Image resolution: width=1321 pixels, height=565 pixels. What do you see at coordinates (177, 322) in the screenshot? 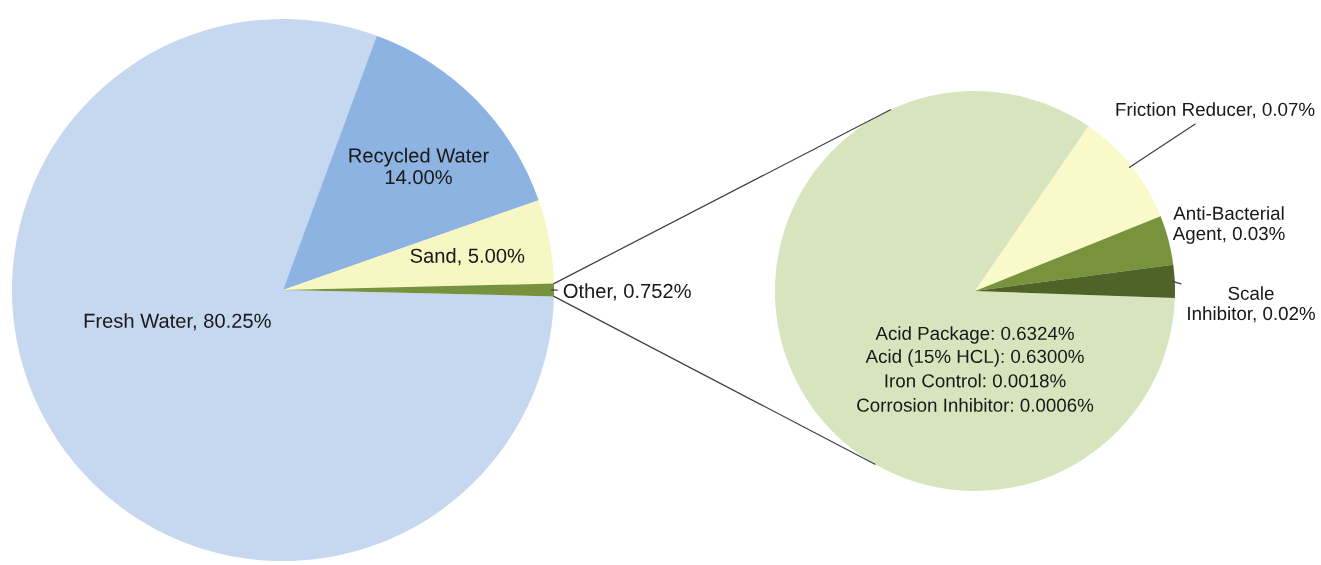
I see `slice-label: Fresh Water, 80.25%` at bounding box center [177, 322].